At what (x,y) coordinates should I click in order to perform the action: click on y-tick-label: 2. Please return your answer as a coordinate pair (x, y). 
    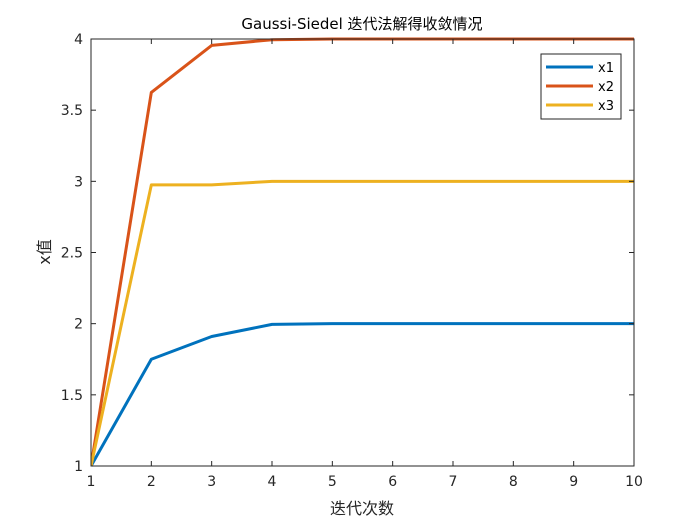
    Looking at the image, I should click on (78, 325).